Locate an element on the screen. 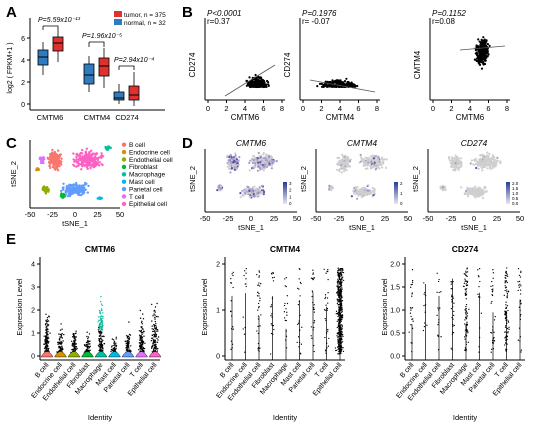 The image size is (550, 428). d-scale-label: 1.0 is located at coordinates (515, 193).